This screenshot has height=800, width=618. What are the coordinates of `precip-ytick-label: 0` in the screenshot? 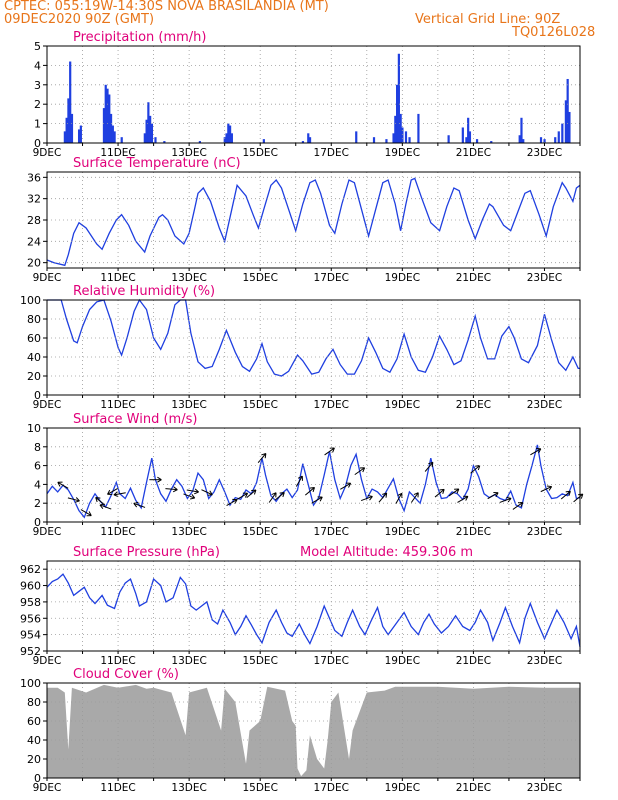 It's located at (37, 143).